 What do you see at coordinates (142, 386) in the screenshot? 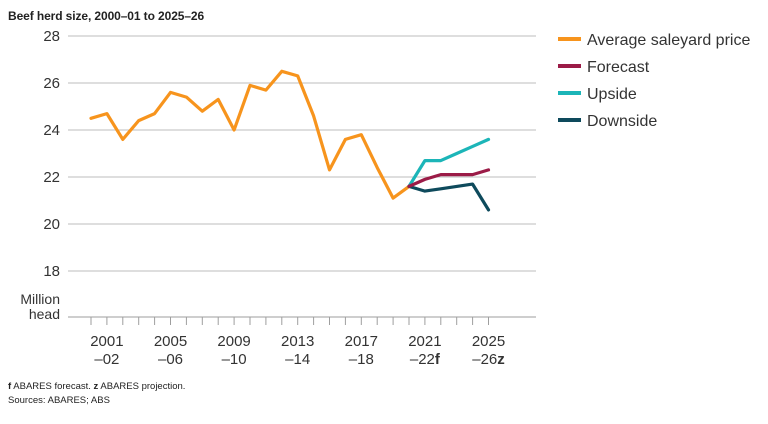
I see `footnote-z-text: ABARES projection.` at bounding box center [142, 386].